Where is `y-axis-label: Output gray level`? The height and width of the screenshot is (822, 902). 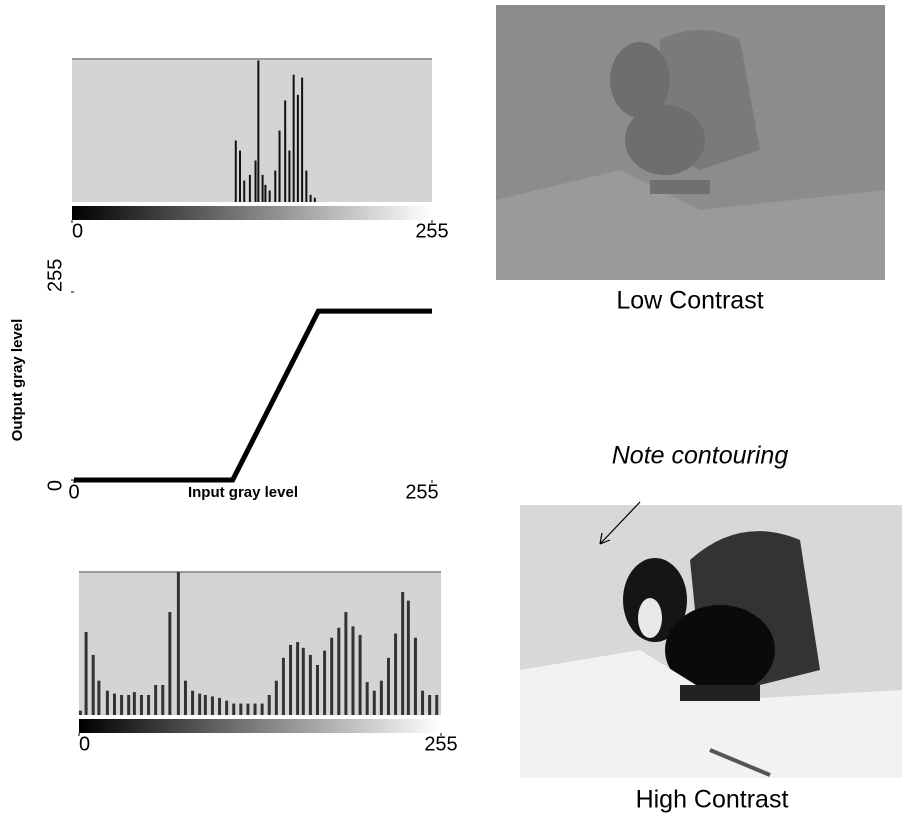 y-axis-label: Output gray level is located at coordinates (17, 380).